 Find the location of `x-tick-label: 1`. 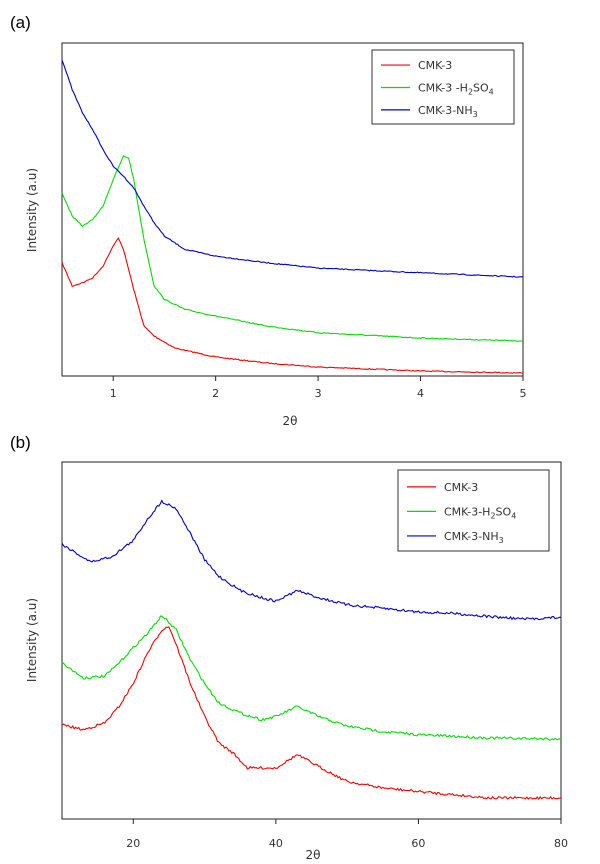

x-tick-label: 1 is located at coordinates (113, 393).